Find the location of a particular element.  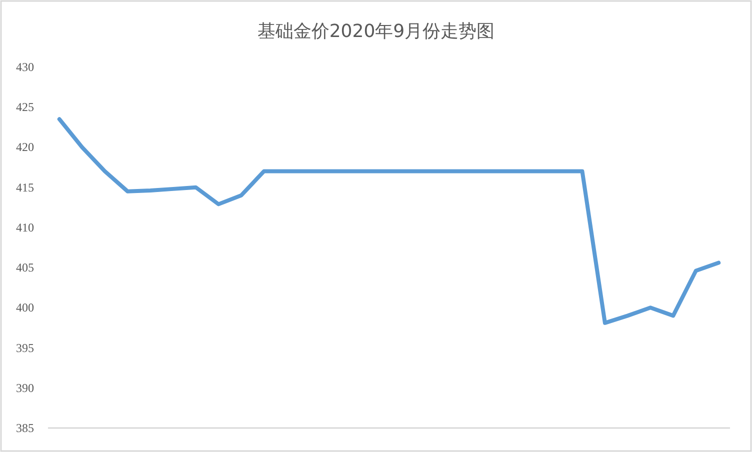

y-tick-label: 425 is located at coordinates (25, 107).